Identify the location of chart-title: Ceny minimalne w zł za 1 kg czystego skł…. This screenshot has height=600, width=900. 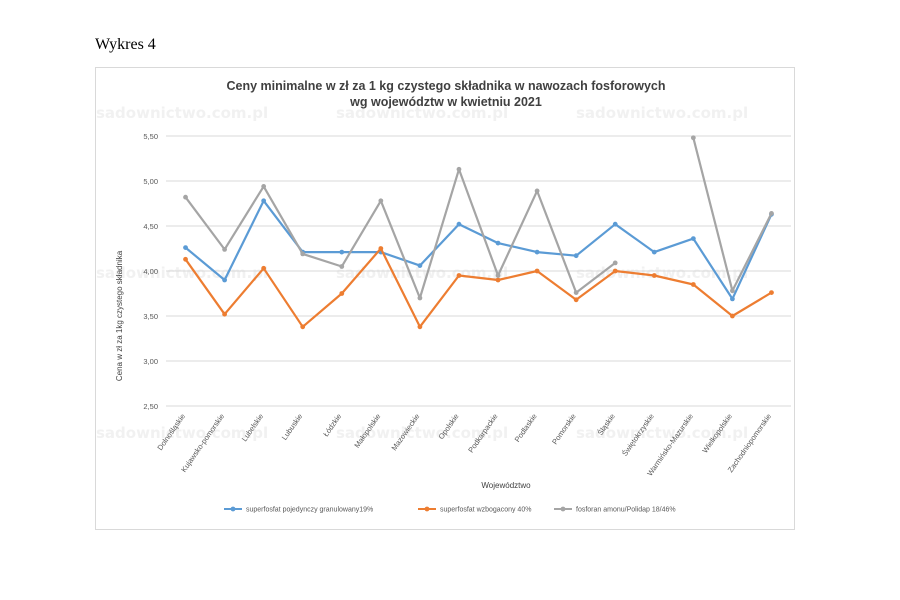
(445, 86).